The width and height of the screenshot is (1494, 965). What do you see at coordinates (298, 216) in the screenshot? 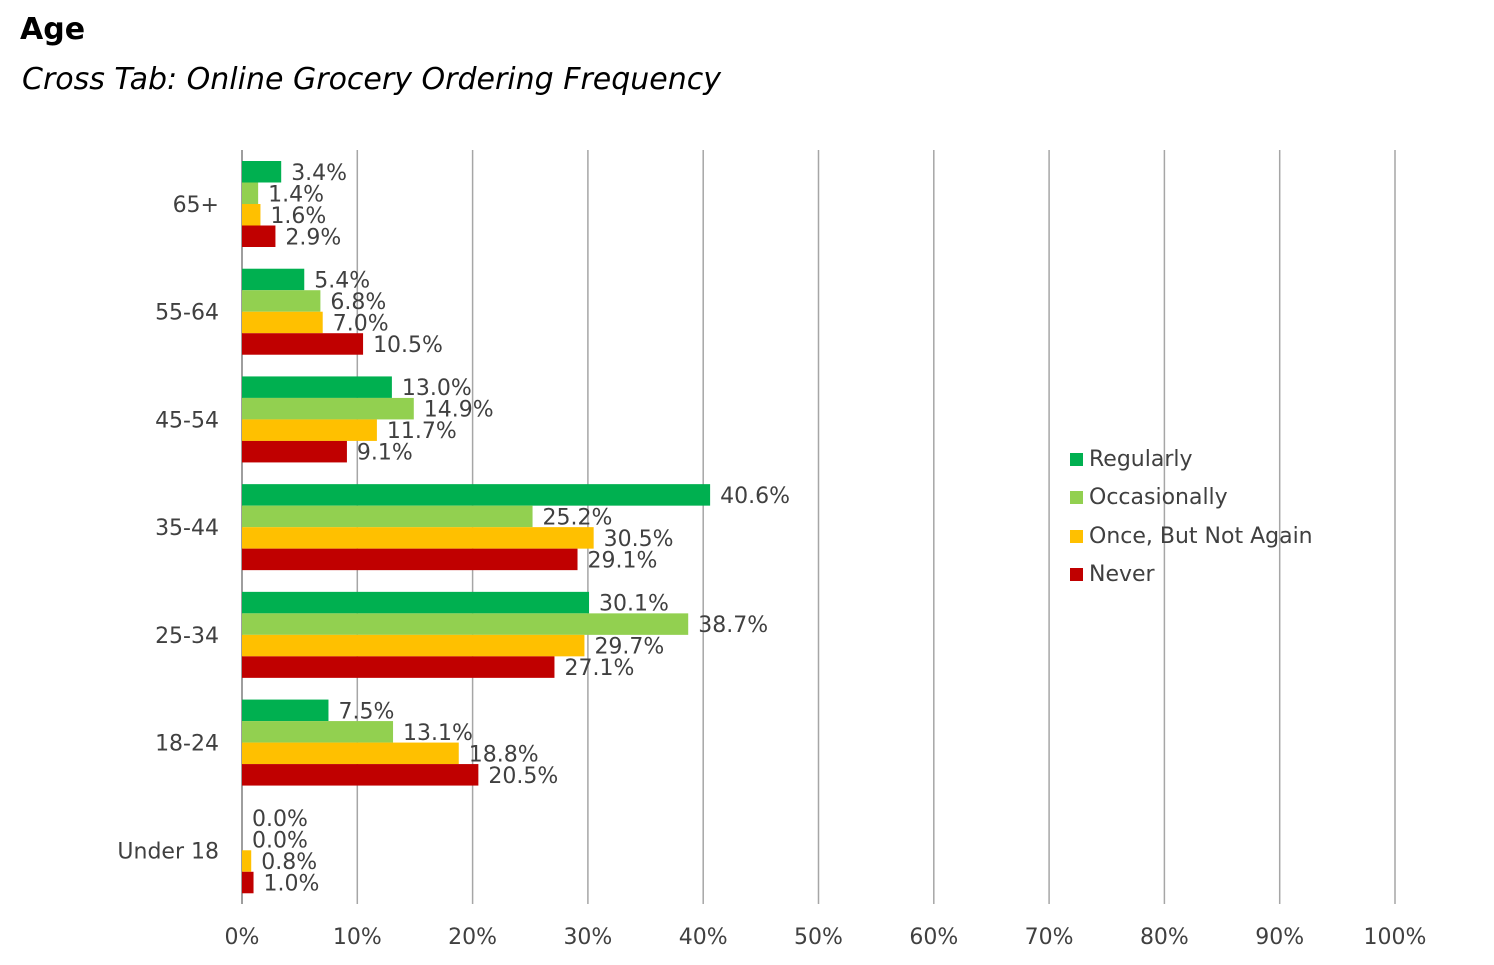
I see `data-label: 1.6%` at bounding box center [298, 216].